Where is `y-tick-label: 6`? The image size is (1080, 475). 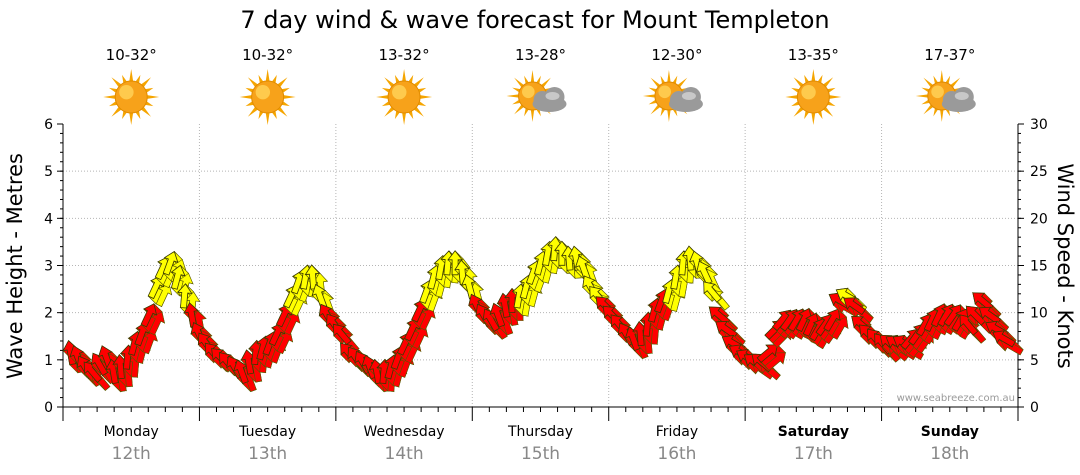 y-tick-label: 6 is located at coordinates (48, 125).